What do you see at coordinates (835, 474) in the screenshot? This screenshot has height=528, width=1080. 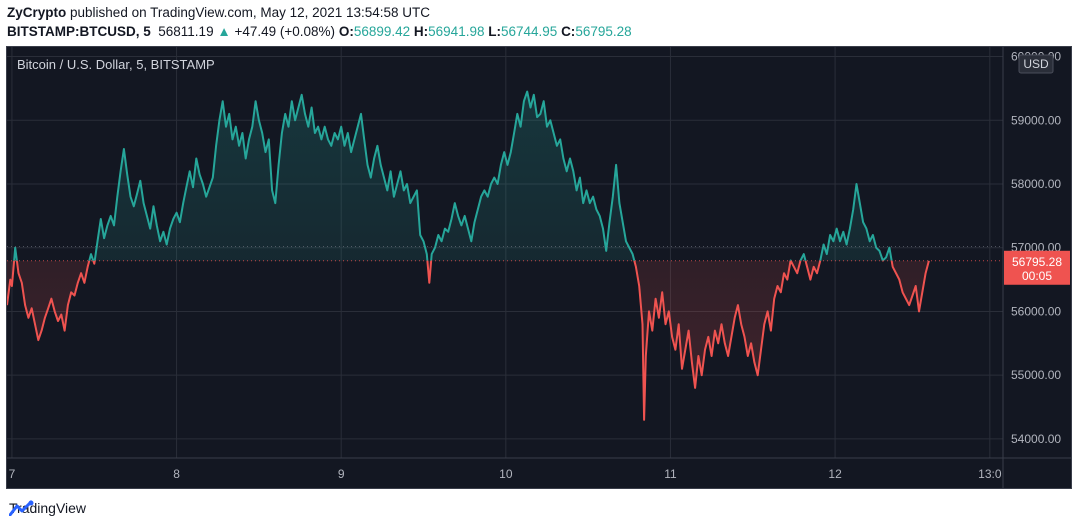 I see `x-tick-label: 12` at bounding box center [835, 474].